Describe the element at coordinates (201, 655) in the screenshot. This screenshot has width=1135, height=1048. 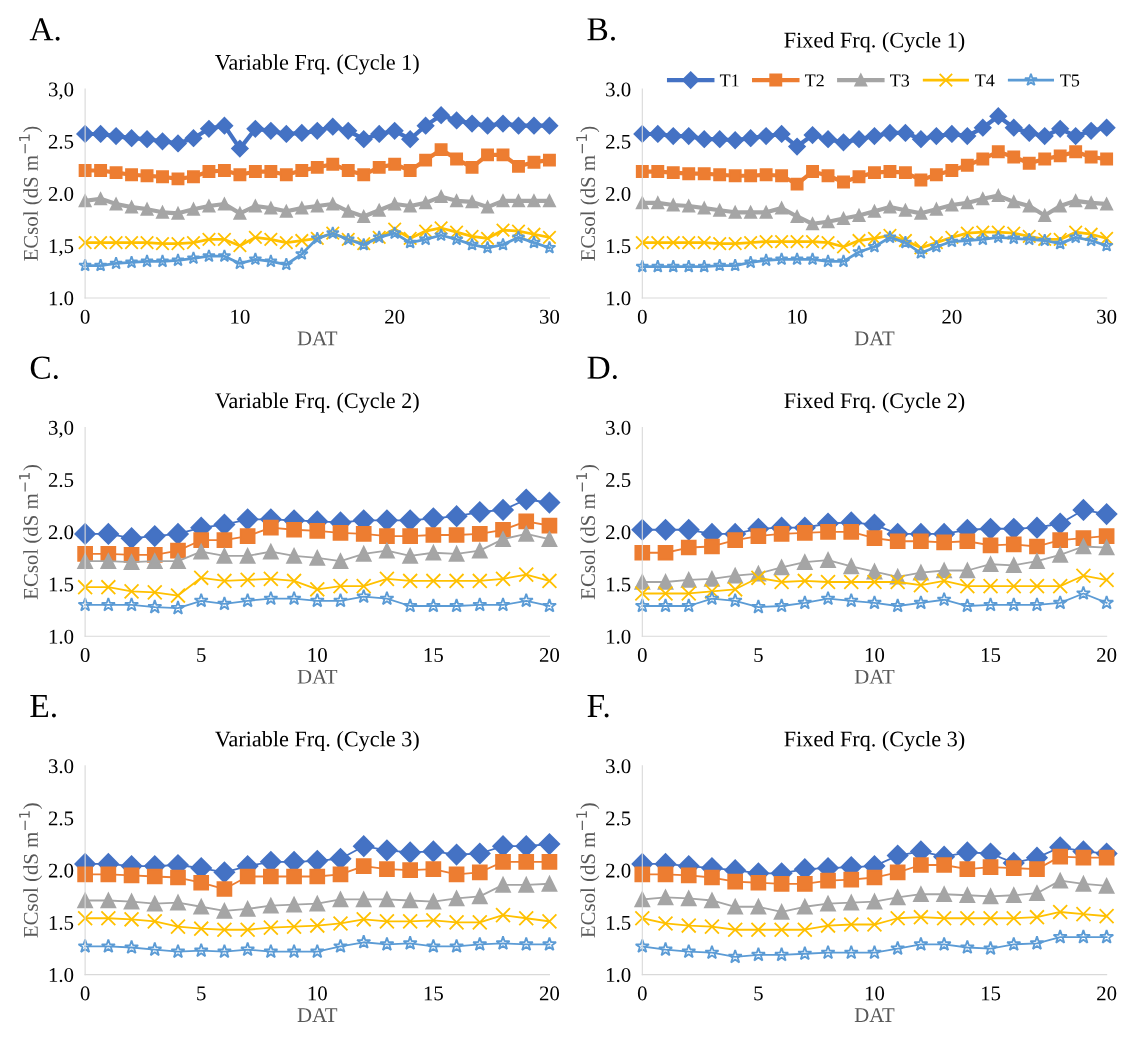
I see `x-tick-label: 5` at that location.